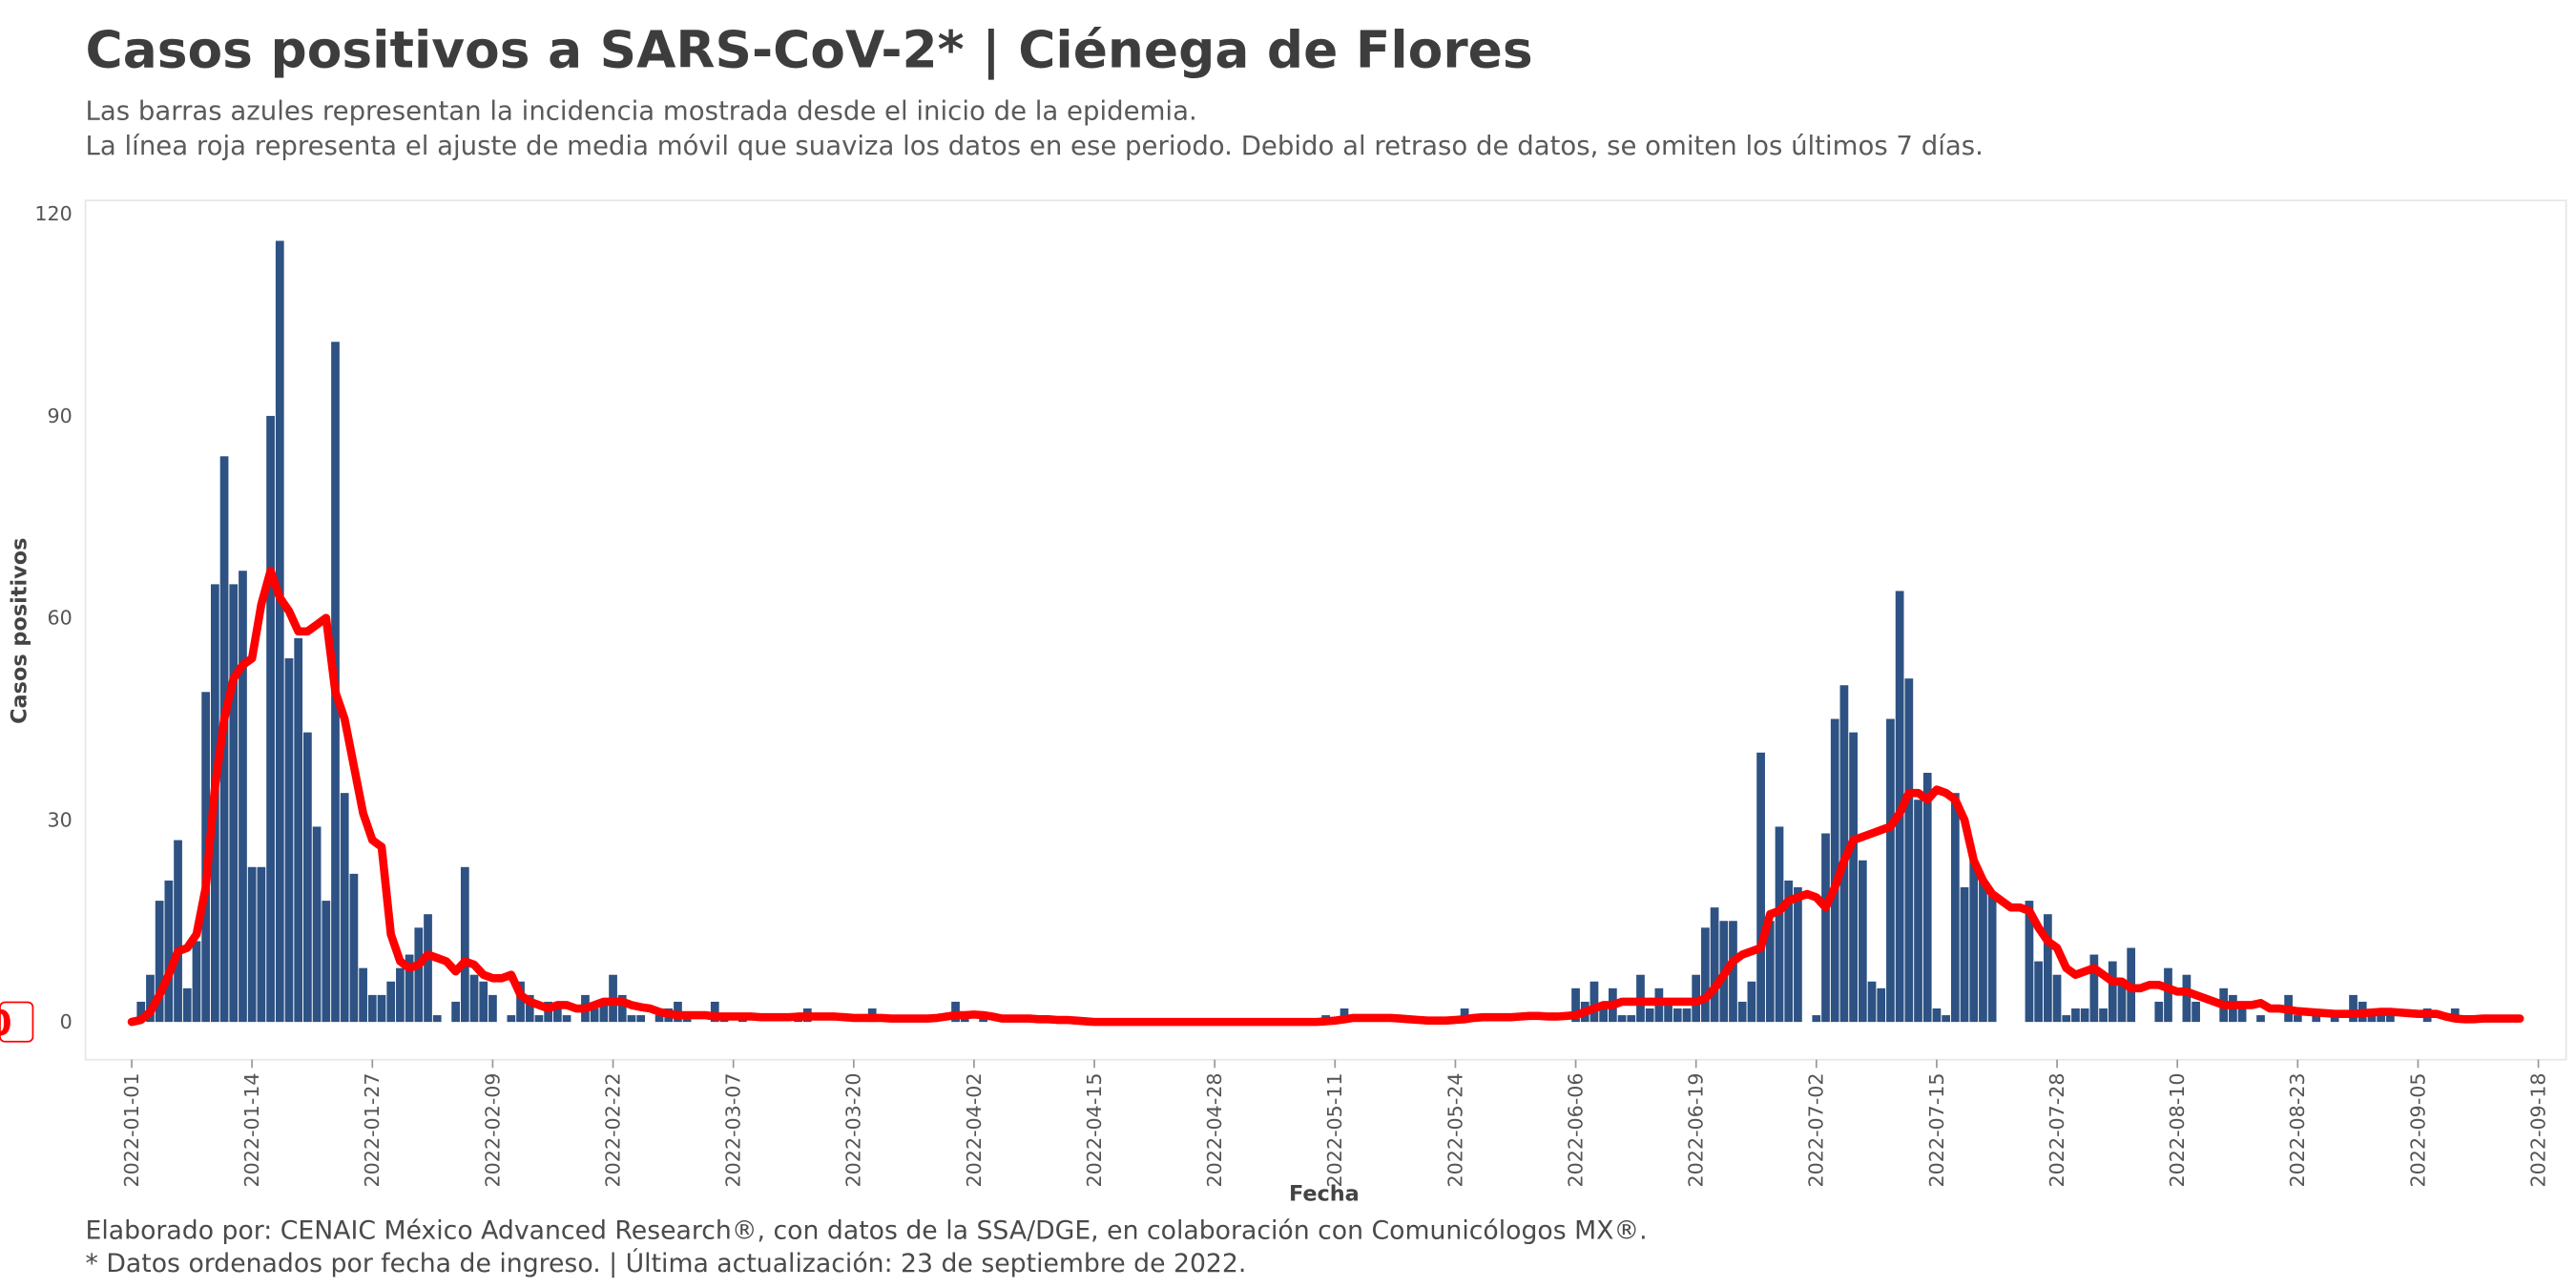  What do you see at coordinates (1324, 1194) in the screenshot?
I see `x-axis-label: Fecha` at bounding box center [1324, 1194].